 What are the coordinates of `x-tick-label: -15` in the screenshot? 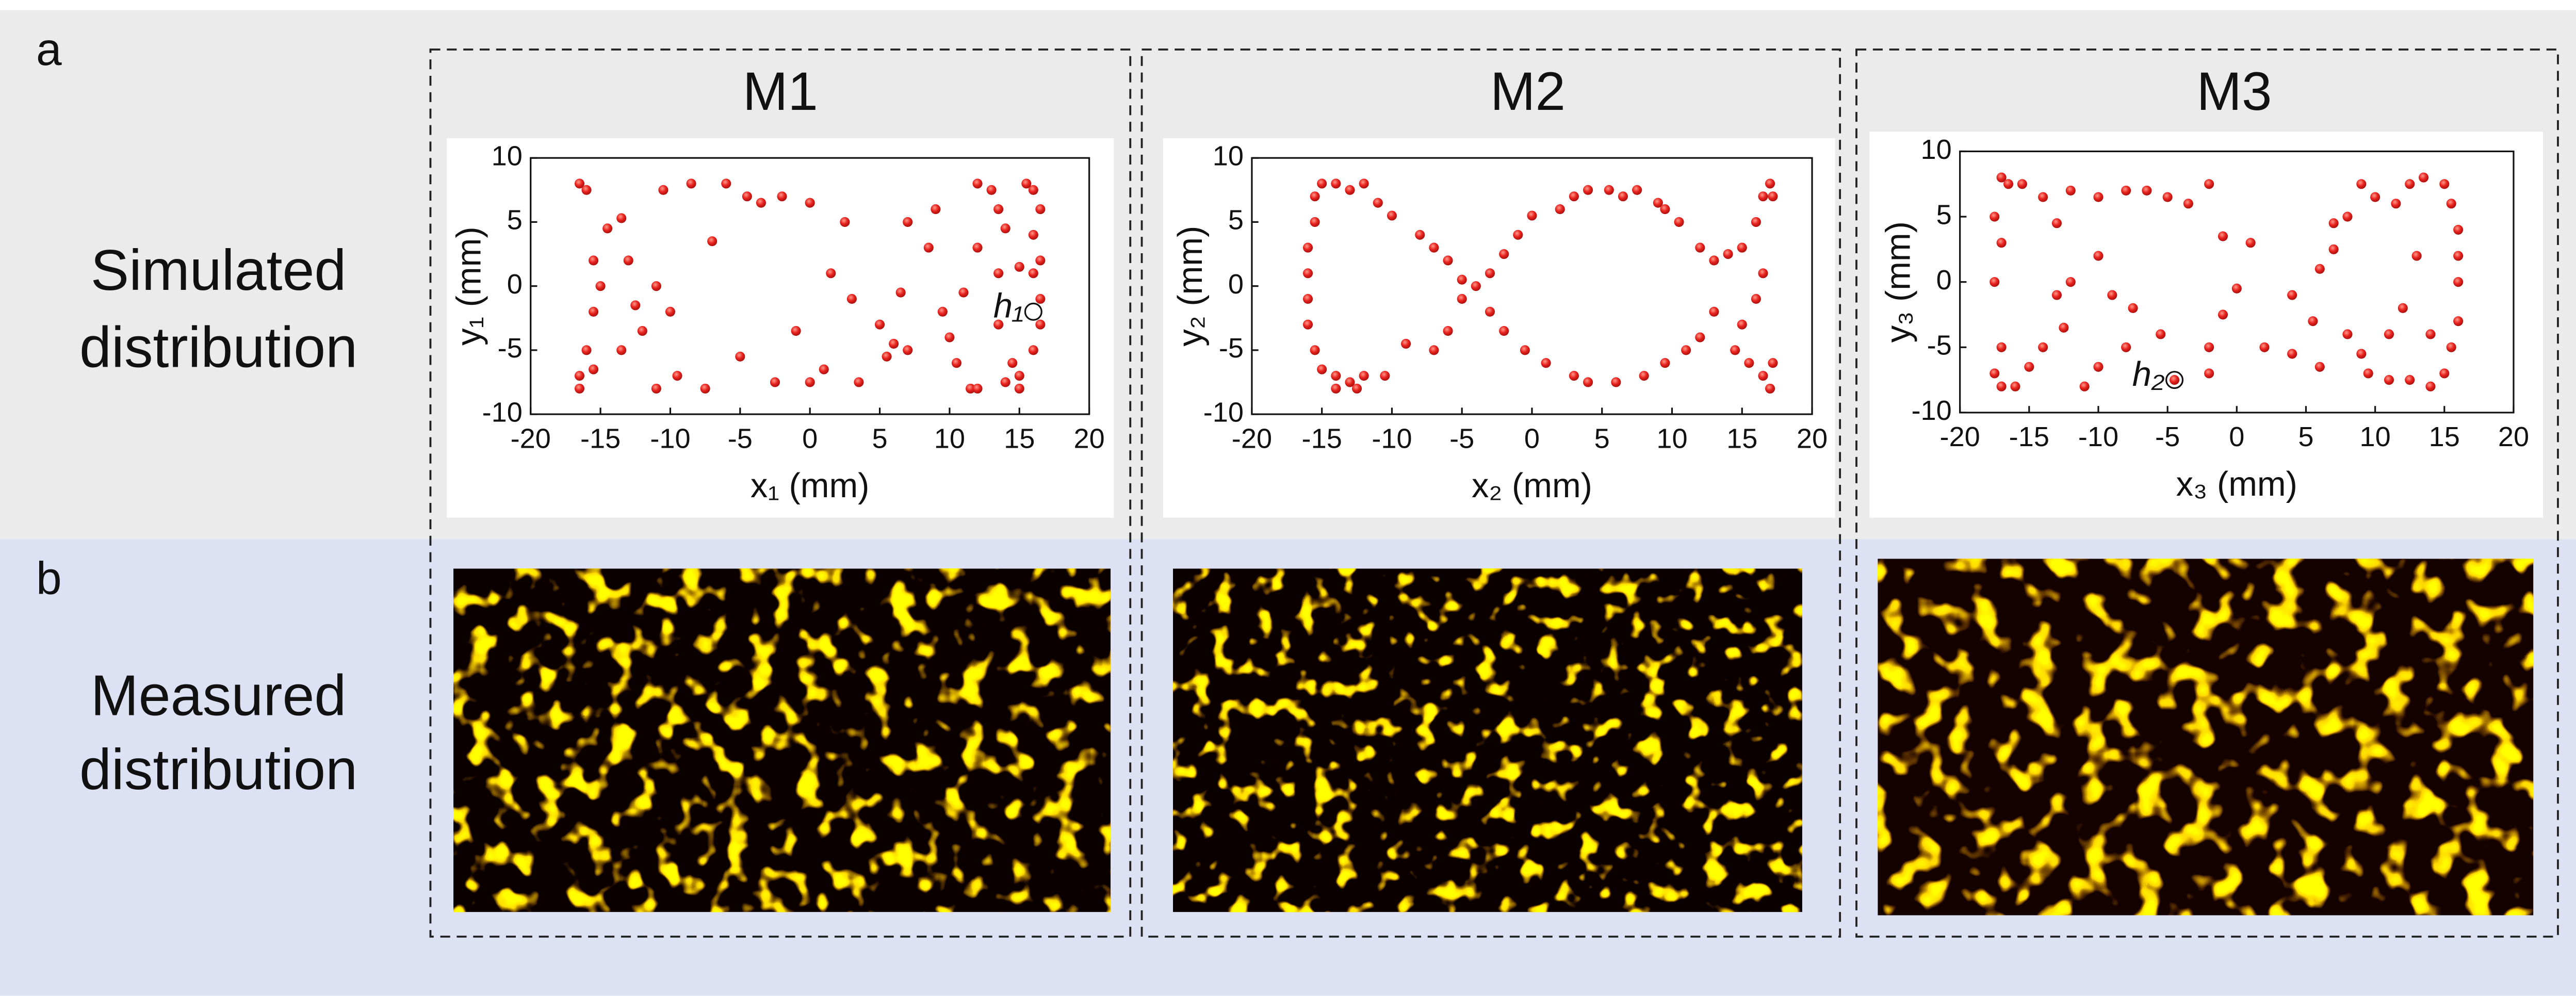 It's located at (1322, 438).